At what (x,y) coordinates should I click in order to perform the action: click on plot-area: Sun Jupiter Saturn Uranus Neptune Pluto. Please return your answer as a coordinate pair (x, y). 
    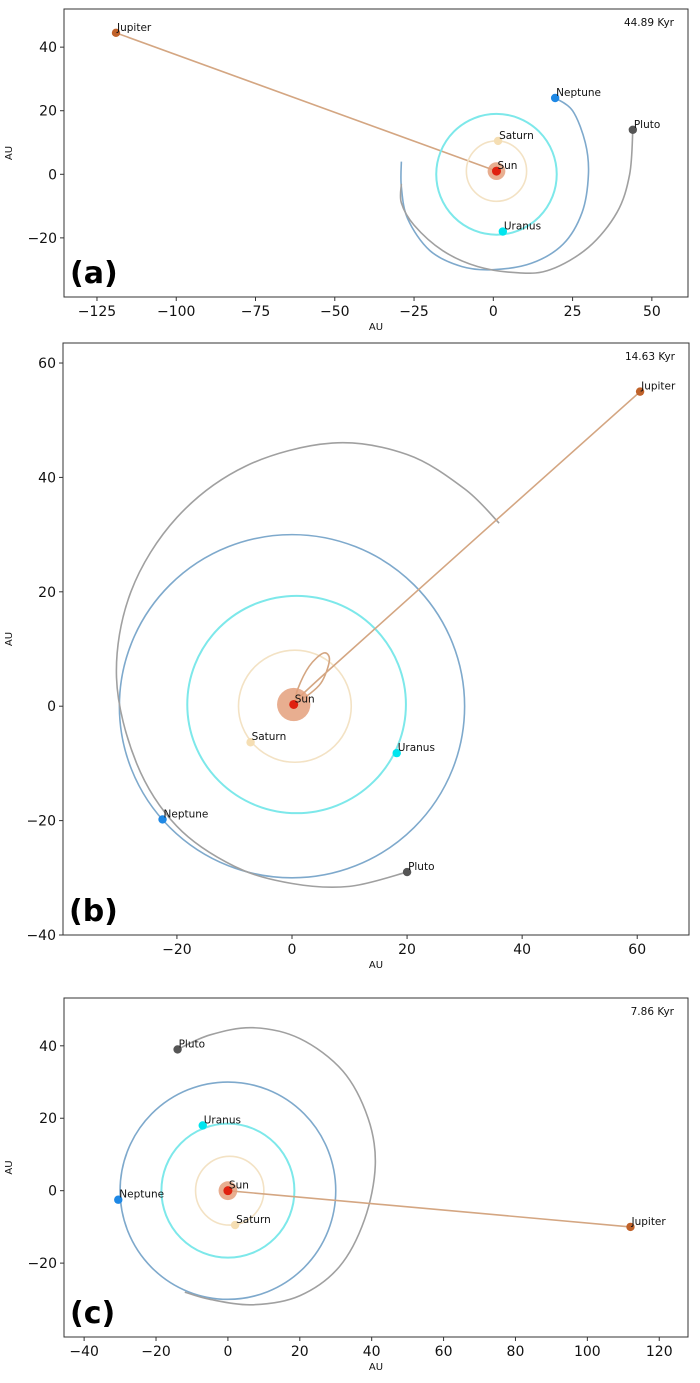
    Looking at the image, I should click on (385, 148).